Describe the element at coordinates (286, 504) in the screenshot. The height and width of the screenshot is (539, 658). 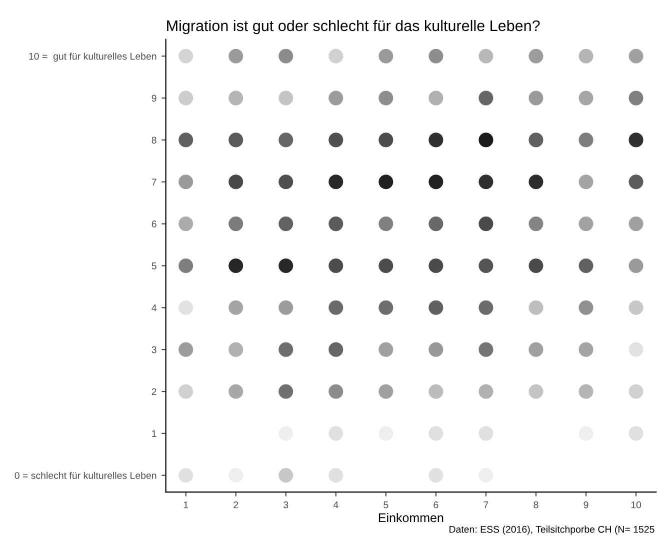
I see `x-tick-label: 3` at that location.